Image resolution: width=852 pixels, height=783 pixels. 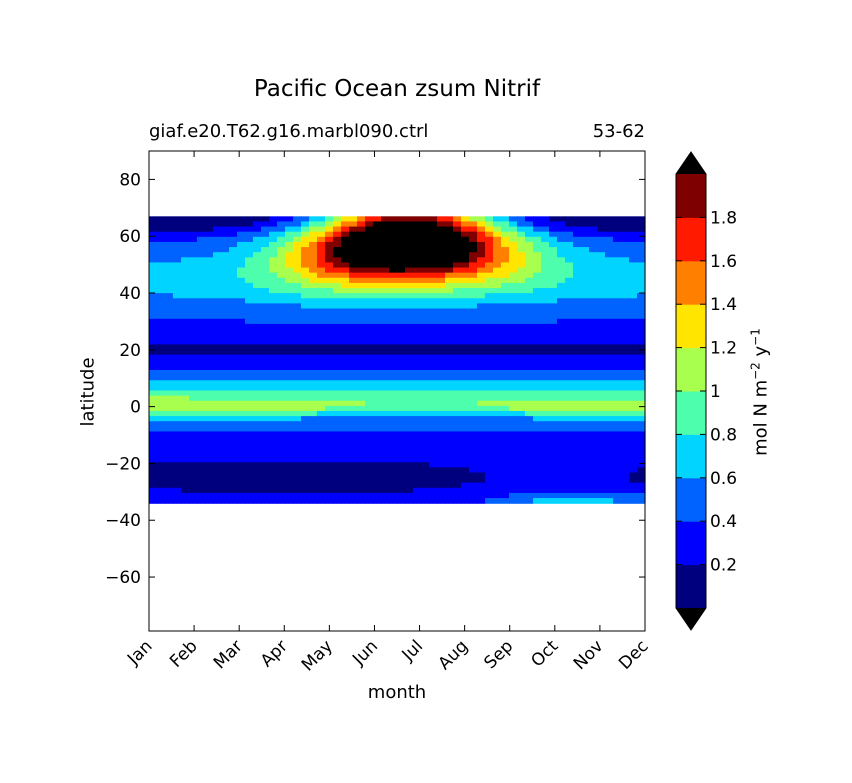 I want to click on colorbar-tick-label: 1.8, so click(x=723, y=218).